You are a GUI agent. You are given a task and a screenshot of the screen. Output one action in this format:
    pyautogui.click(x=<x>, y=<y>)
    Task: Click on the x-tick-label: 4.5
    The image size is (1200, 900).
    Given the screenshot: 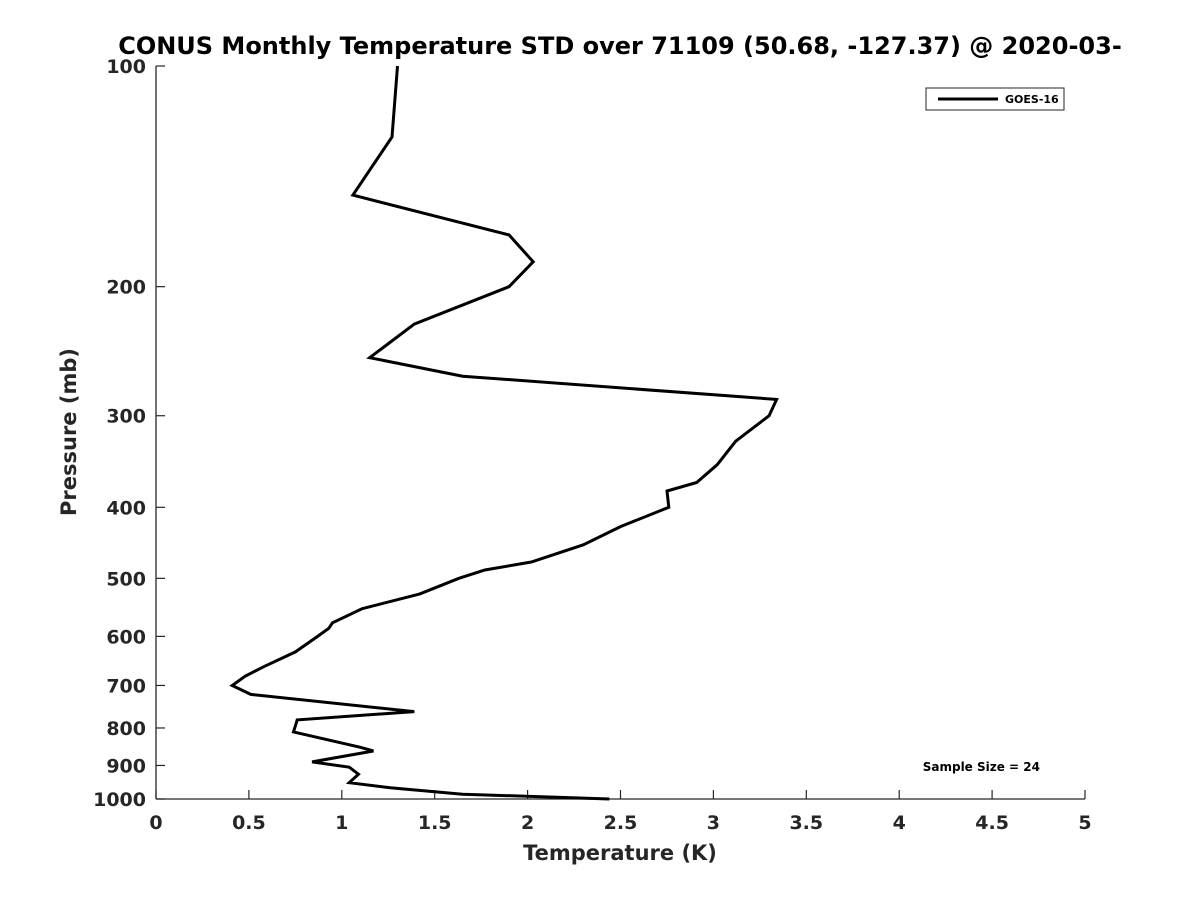 What is the action you would take?
    pyautogui.click(x=992, y=823)
    